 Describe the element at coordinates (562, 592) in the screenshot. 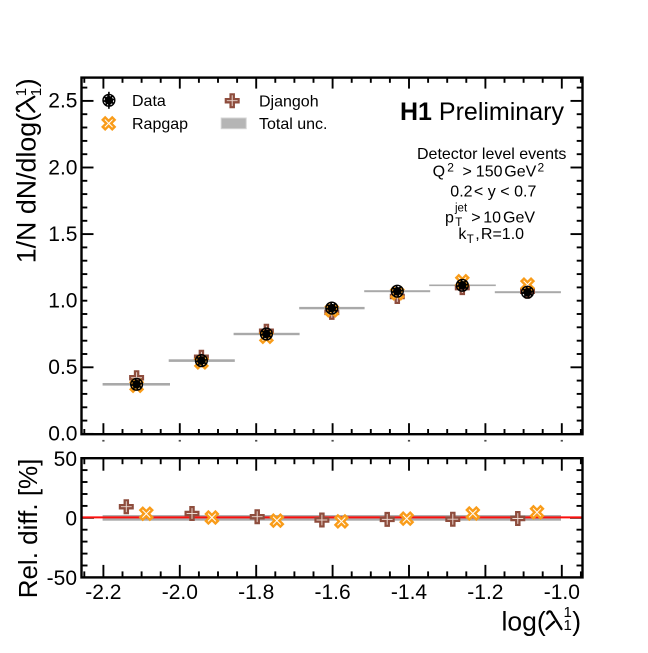

I see `svg-text: -1.0` at that location.